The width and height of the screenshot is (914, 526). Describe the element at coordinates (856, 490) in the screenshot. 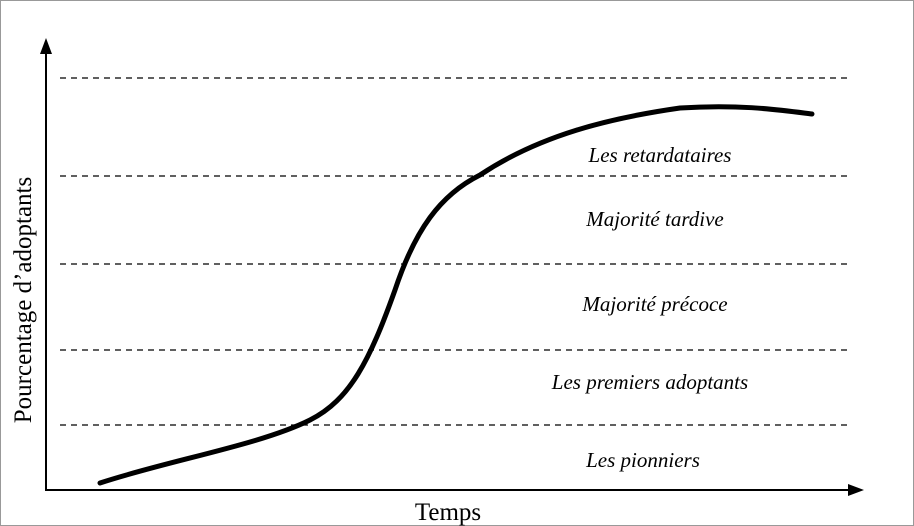

I see `x-arrow` at that location.